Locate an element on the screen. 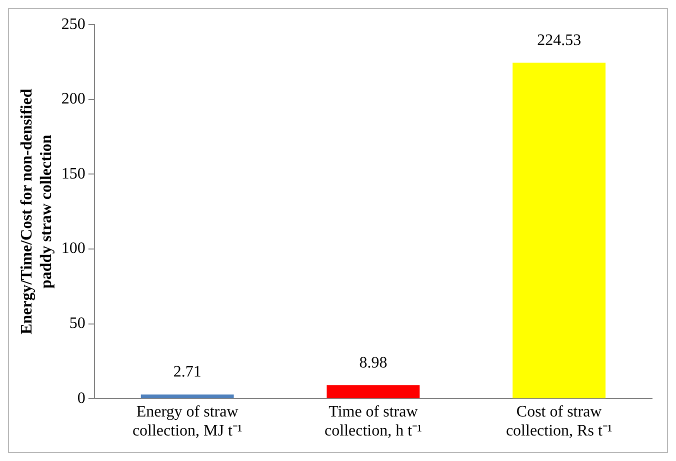 The image size is (676, 461). y-tick-label: 150 is located at coordinates (73, 173).